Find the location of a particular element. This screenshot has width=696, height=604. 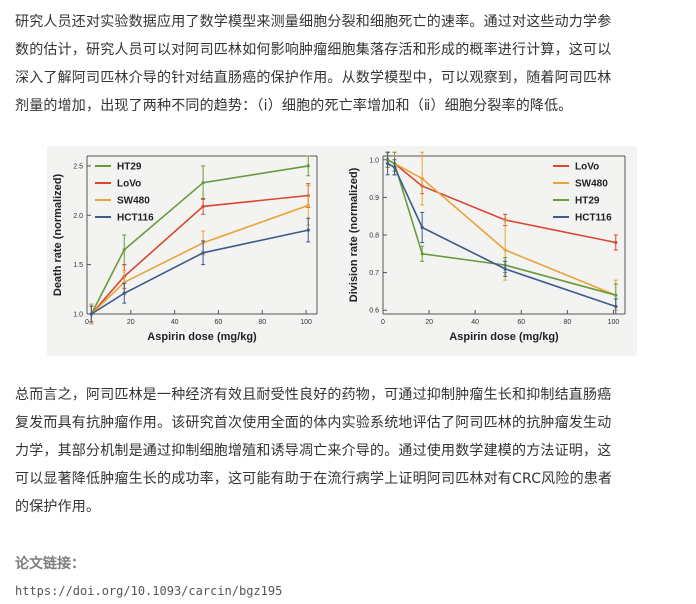

paper-link: https://doi.org/10.1093/carcin/bgz195 is located at coordinates (149, 591).